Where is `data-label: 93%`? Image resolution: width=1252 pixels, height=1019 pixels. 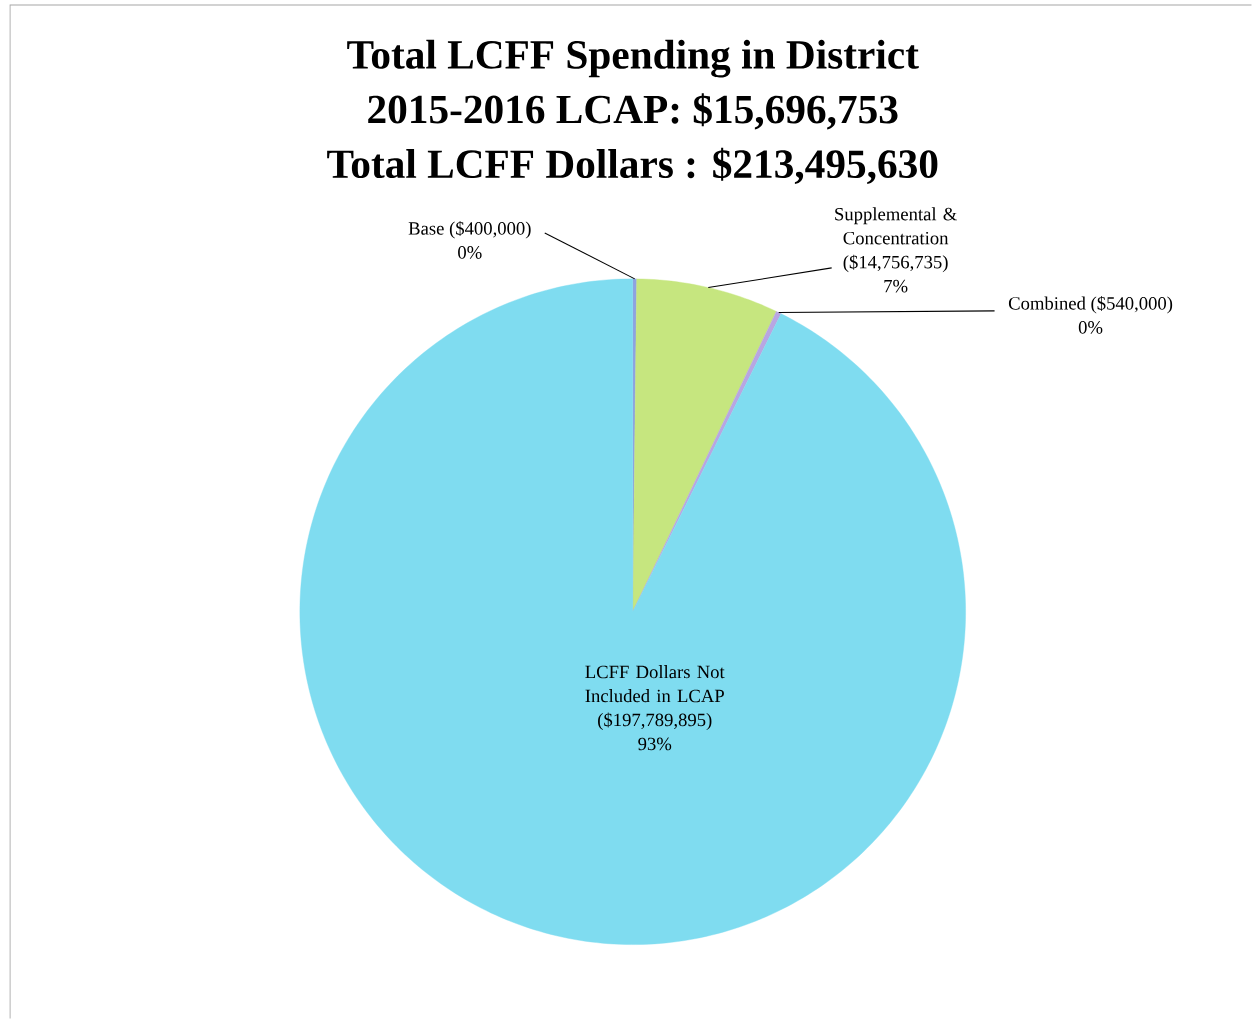
data-label: 93% is located at coordinates (655, 744).